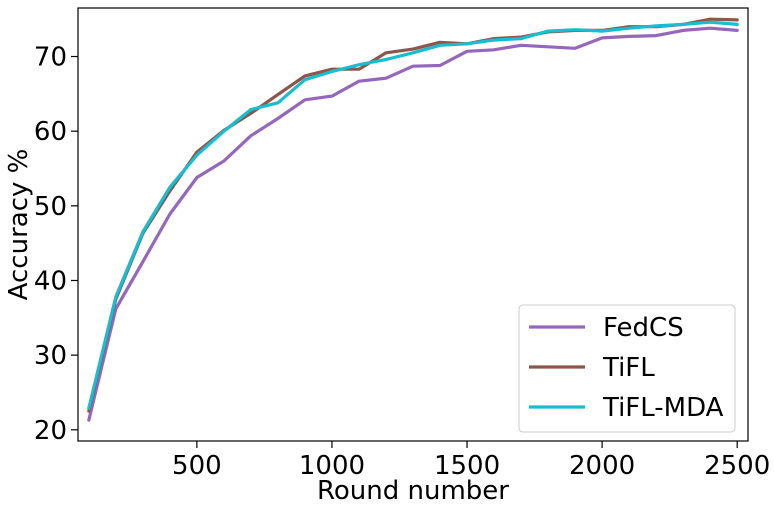  I want to click on y-tick-label: 50, so click(50, 207).